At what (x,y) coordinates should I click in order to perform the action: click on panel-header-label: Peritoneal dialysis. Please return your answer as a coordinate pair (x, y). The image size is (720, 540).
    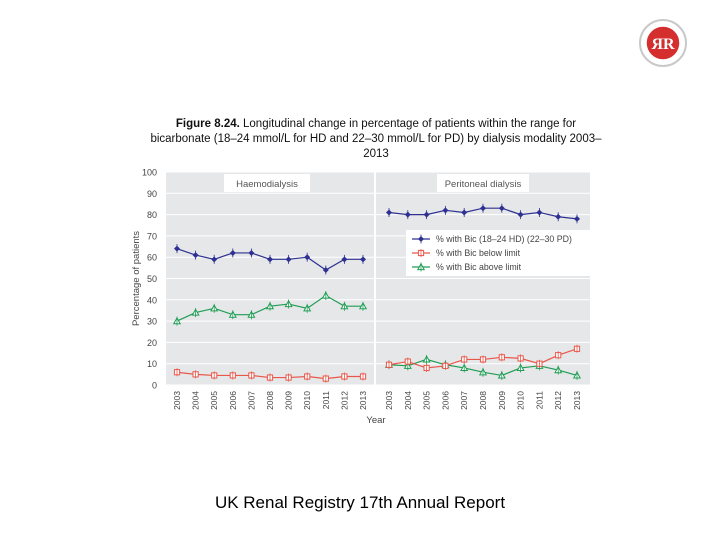
    Looking at the image, I should click on (483, 184).